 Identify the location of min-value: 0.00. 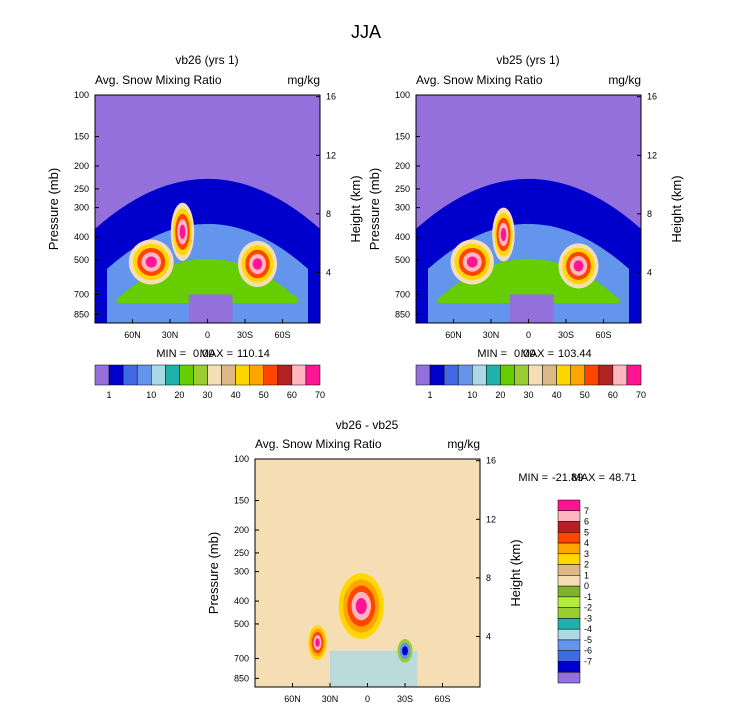
(524, 354).